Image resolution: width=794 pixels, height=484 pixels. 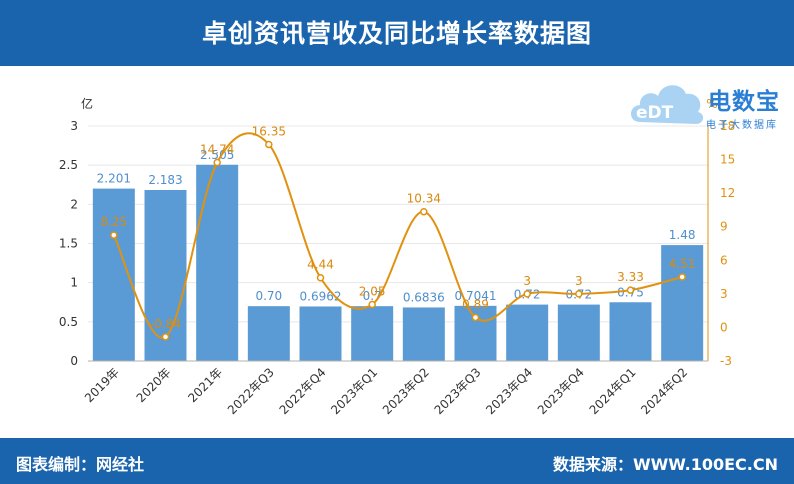 What do you see at coordinates (655, 113) in the screenshot?
I see `svg-text: eDT` at bounding box center [655, 113].